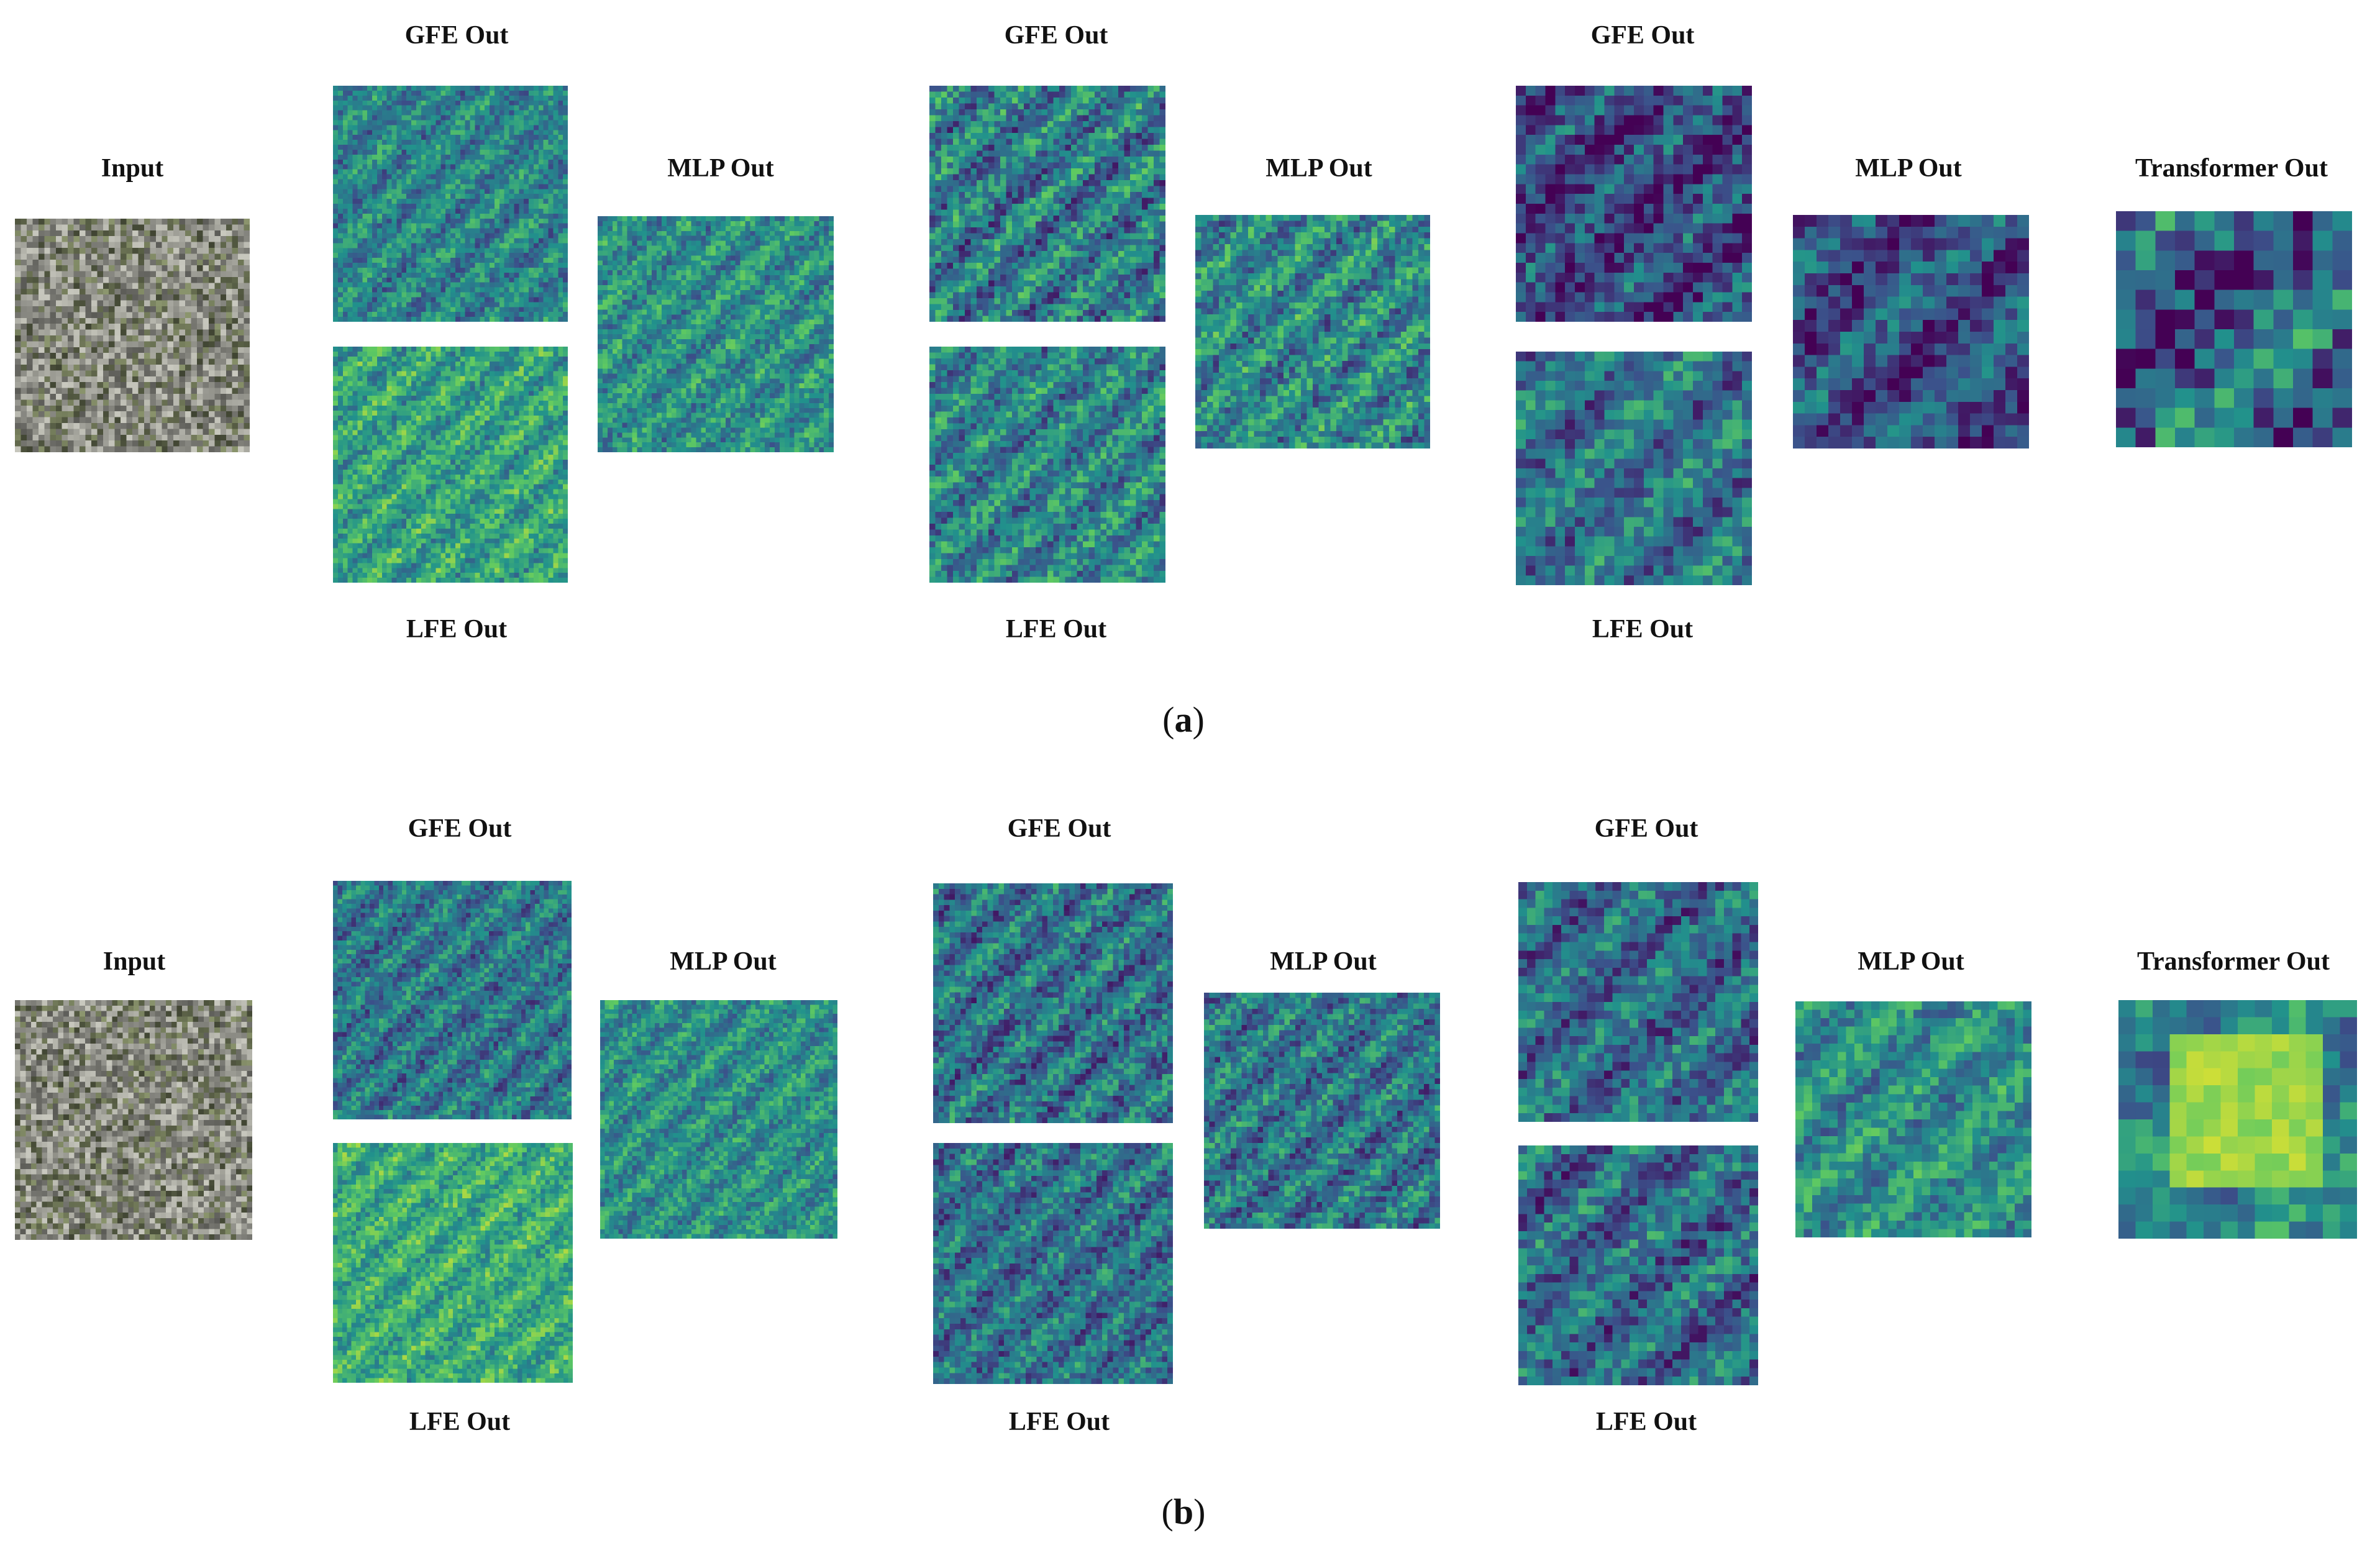  What do you see at coordinates (1318, 168) in the screenshot?
I see `panel-a-stage2-mlp-label: MLP Out` at bounding box center [1318, 168].